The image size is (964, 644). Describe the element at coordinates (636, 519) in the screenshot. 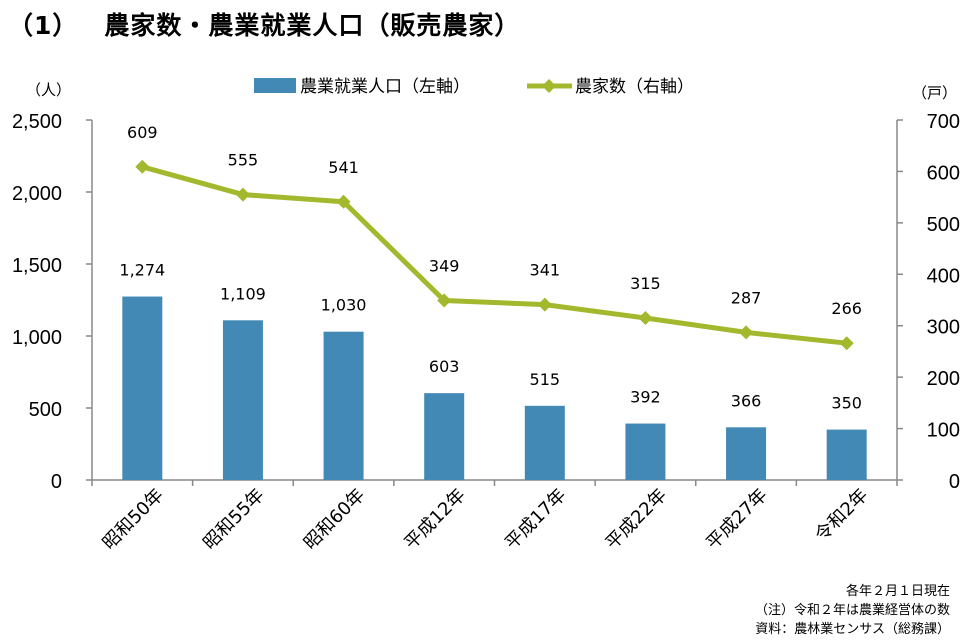

I see `category-label: 平成22年` at that location.